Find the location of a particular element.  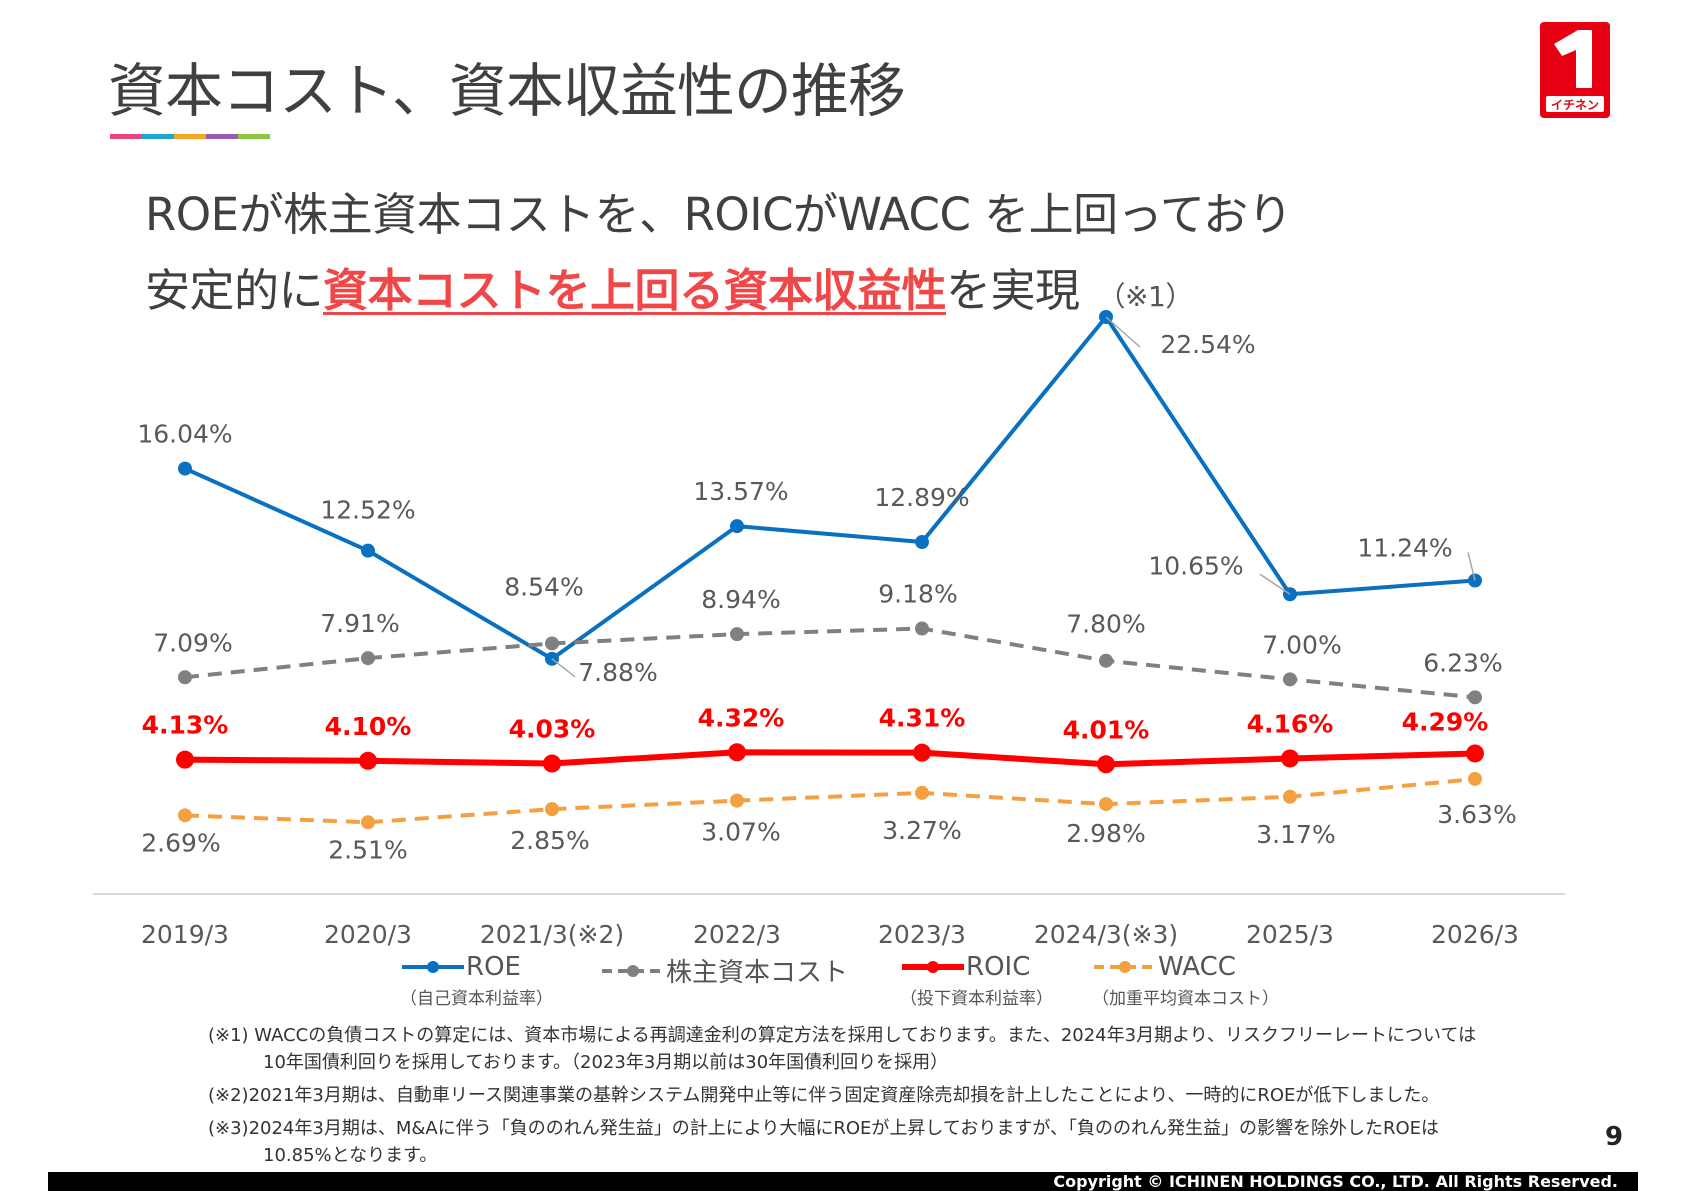

logo-text: イチネン is located at coordinates (1575, 105).